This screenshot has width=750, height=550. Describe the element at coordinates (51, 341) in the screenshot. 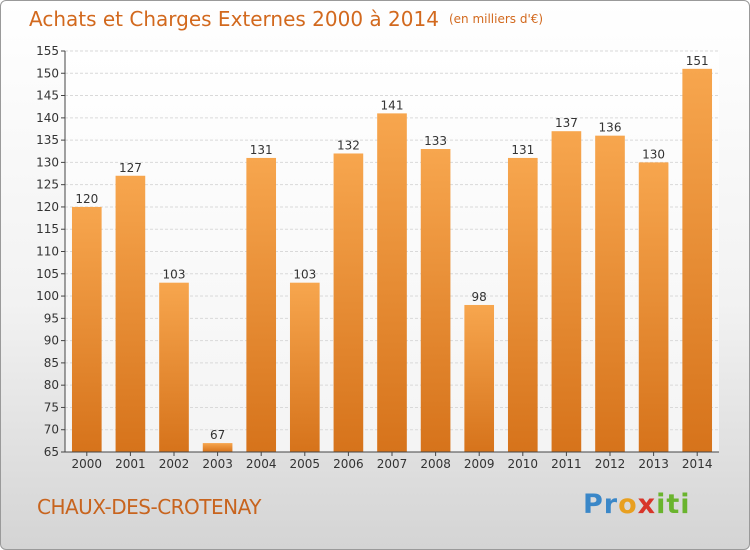

I see `y-tick-label: 90` at that location.